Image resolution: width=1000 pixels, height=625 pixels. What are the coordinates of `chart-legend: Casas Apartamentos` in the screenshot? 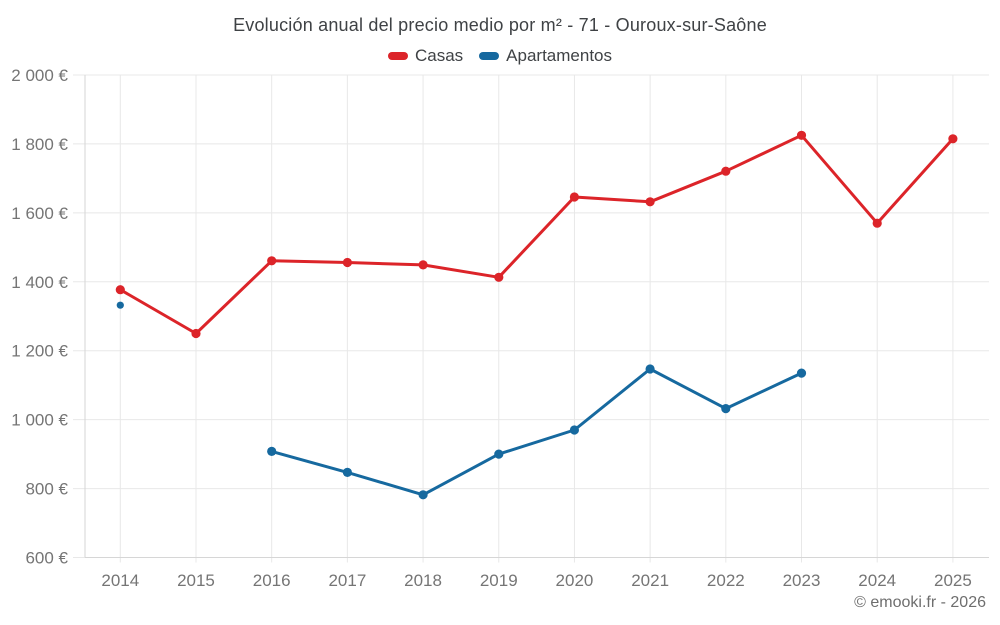 It's located at (500, 56).